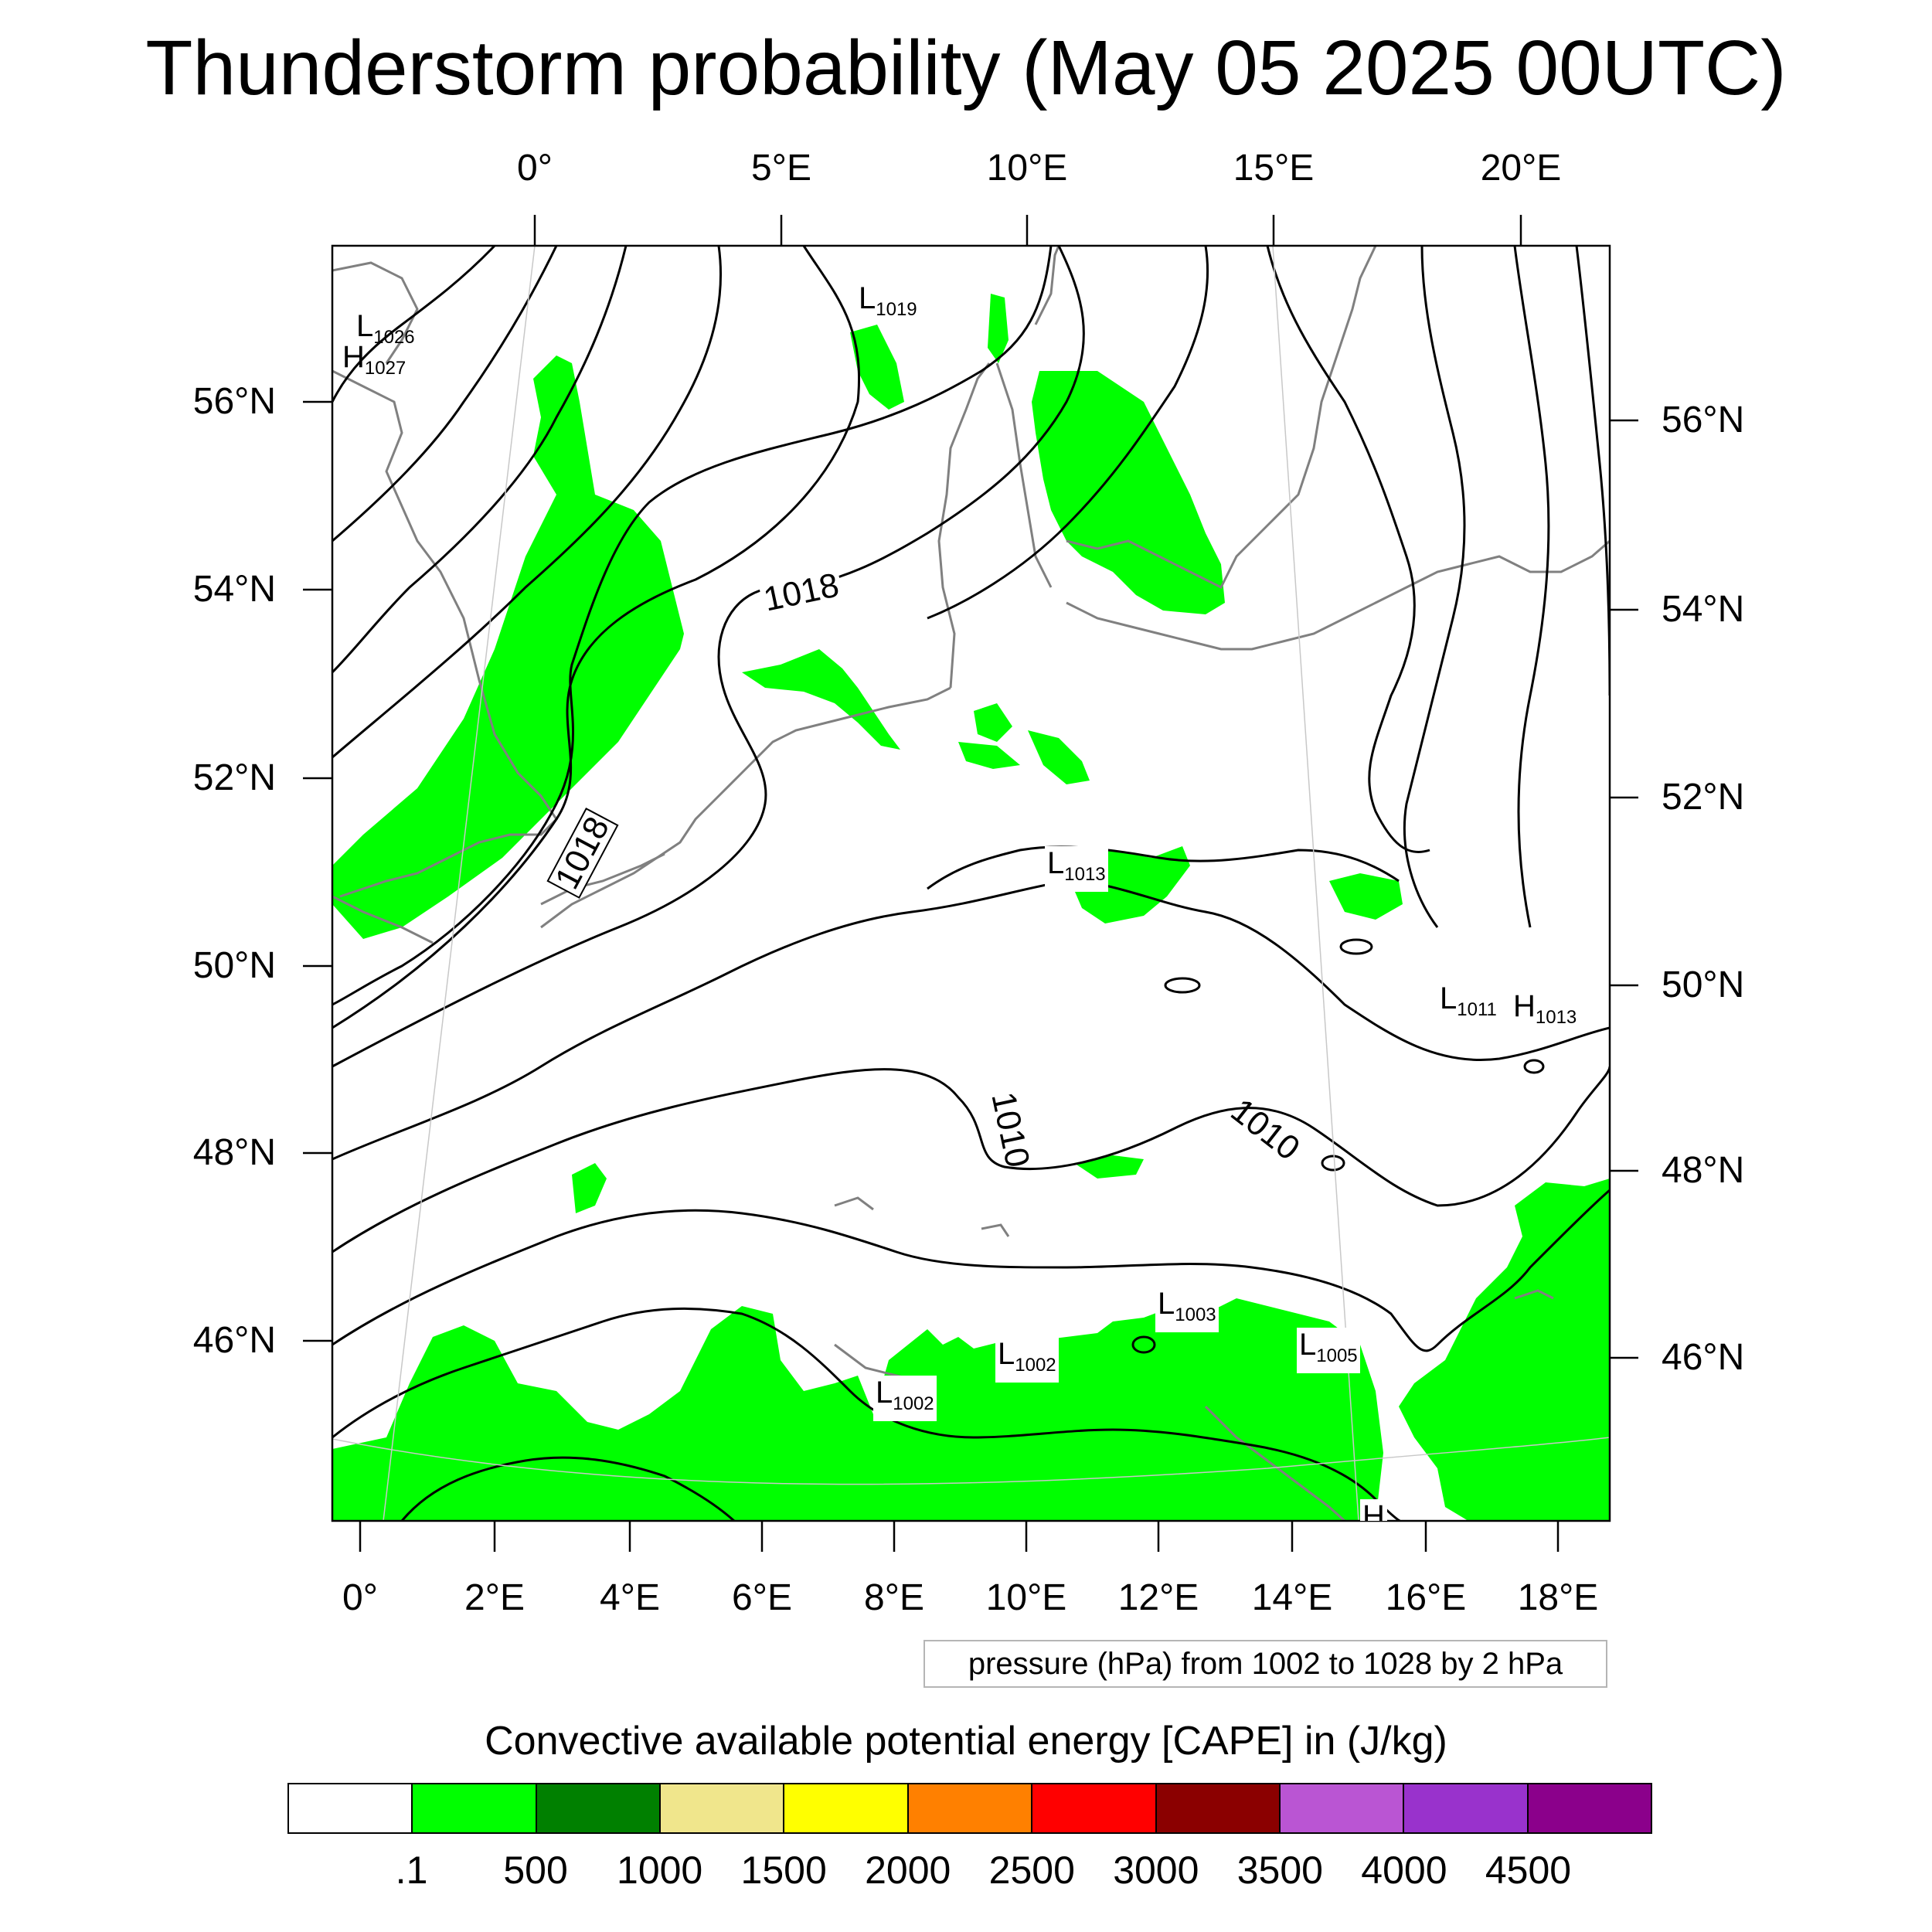  I want to click on lon-label-bottom: 4°E, so click(630, 1598).